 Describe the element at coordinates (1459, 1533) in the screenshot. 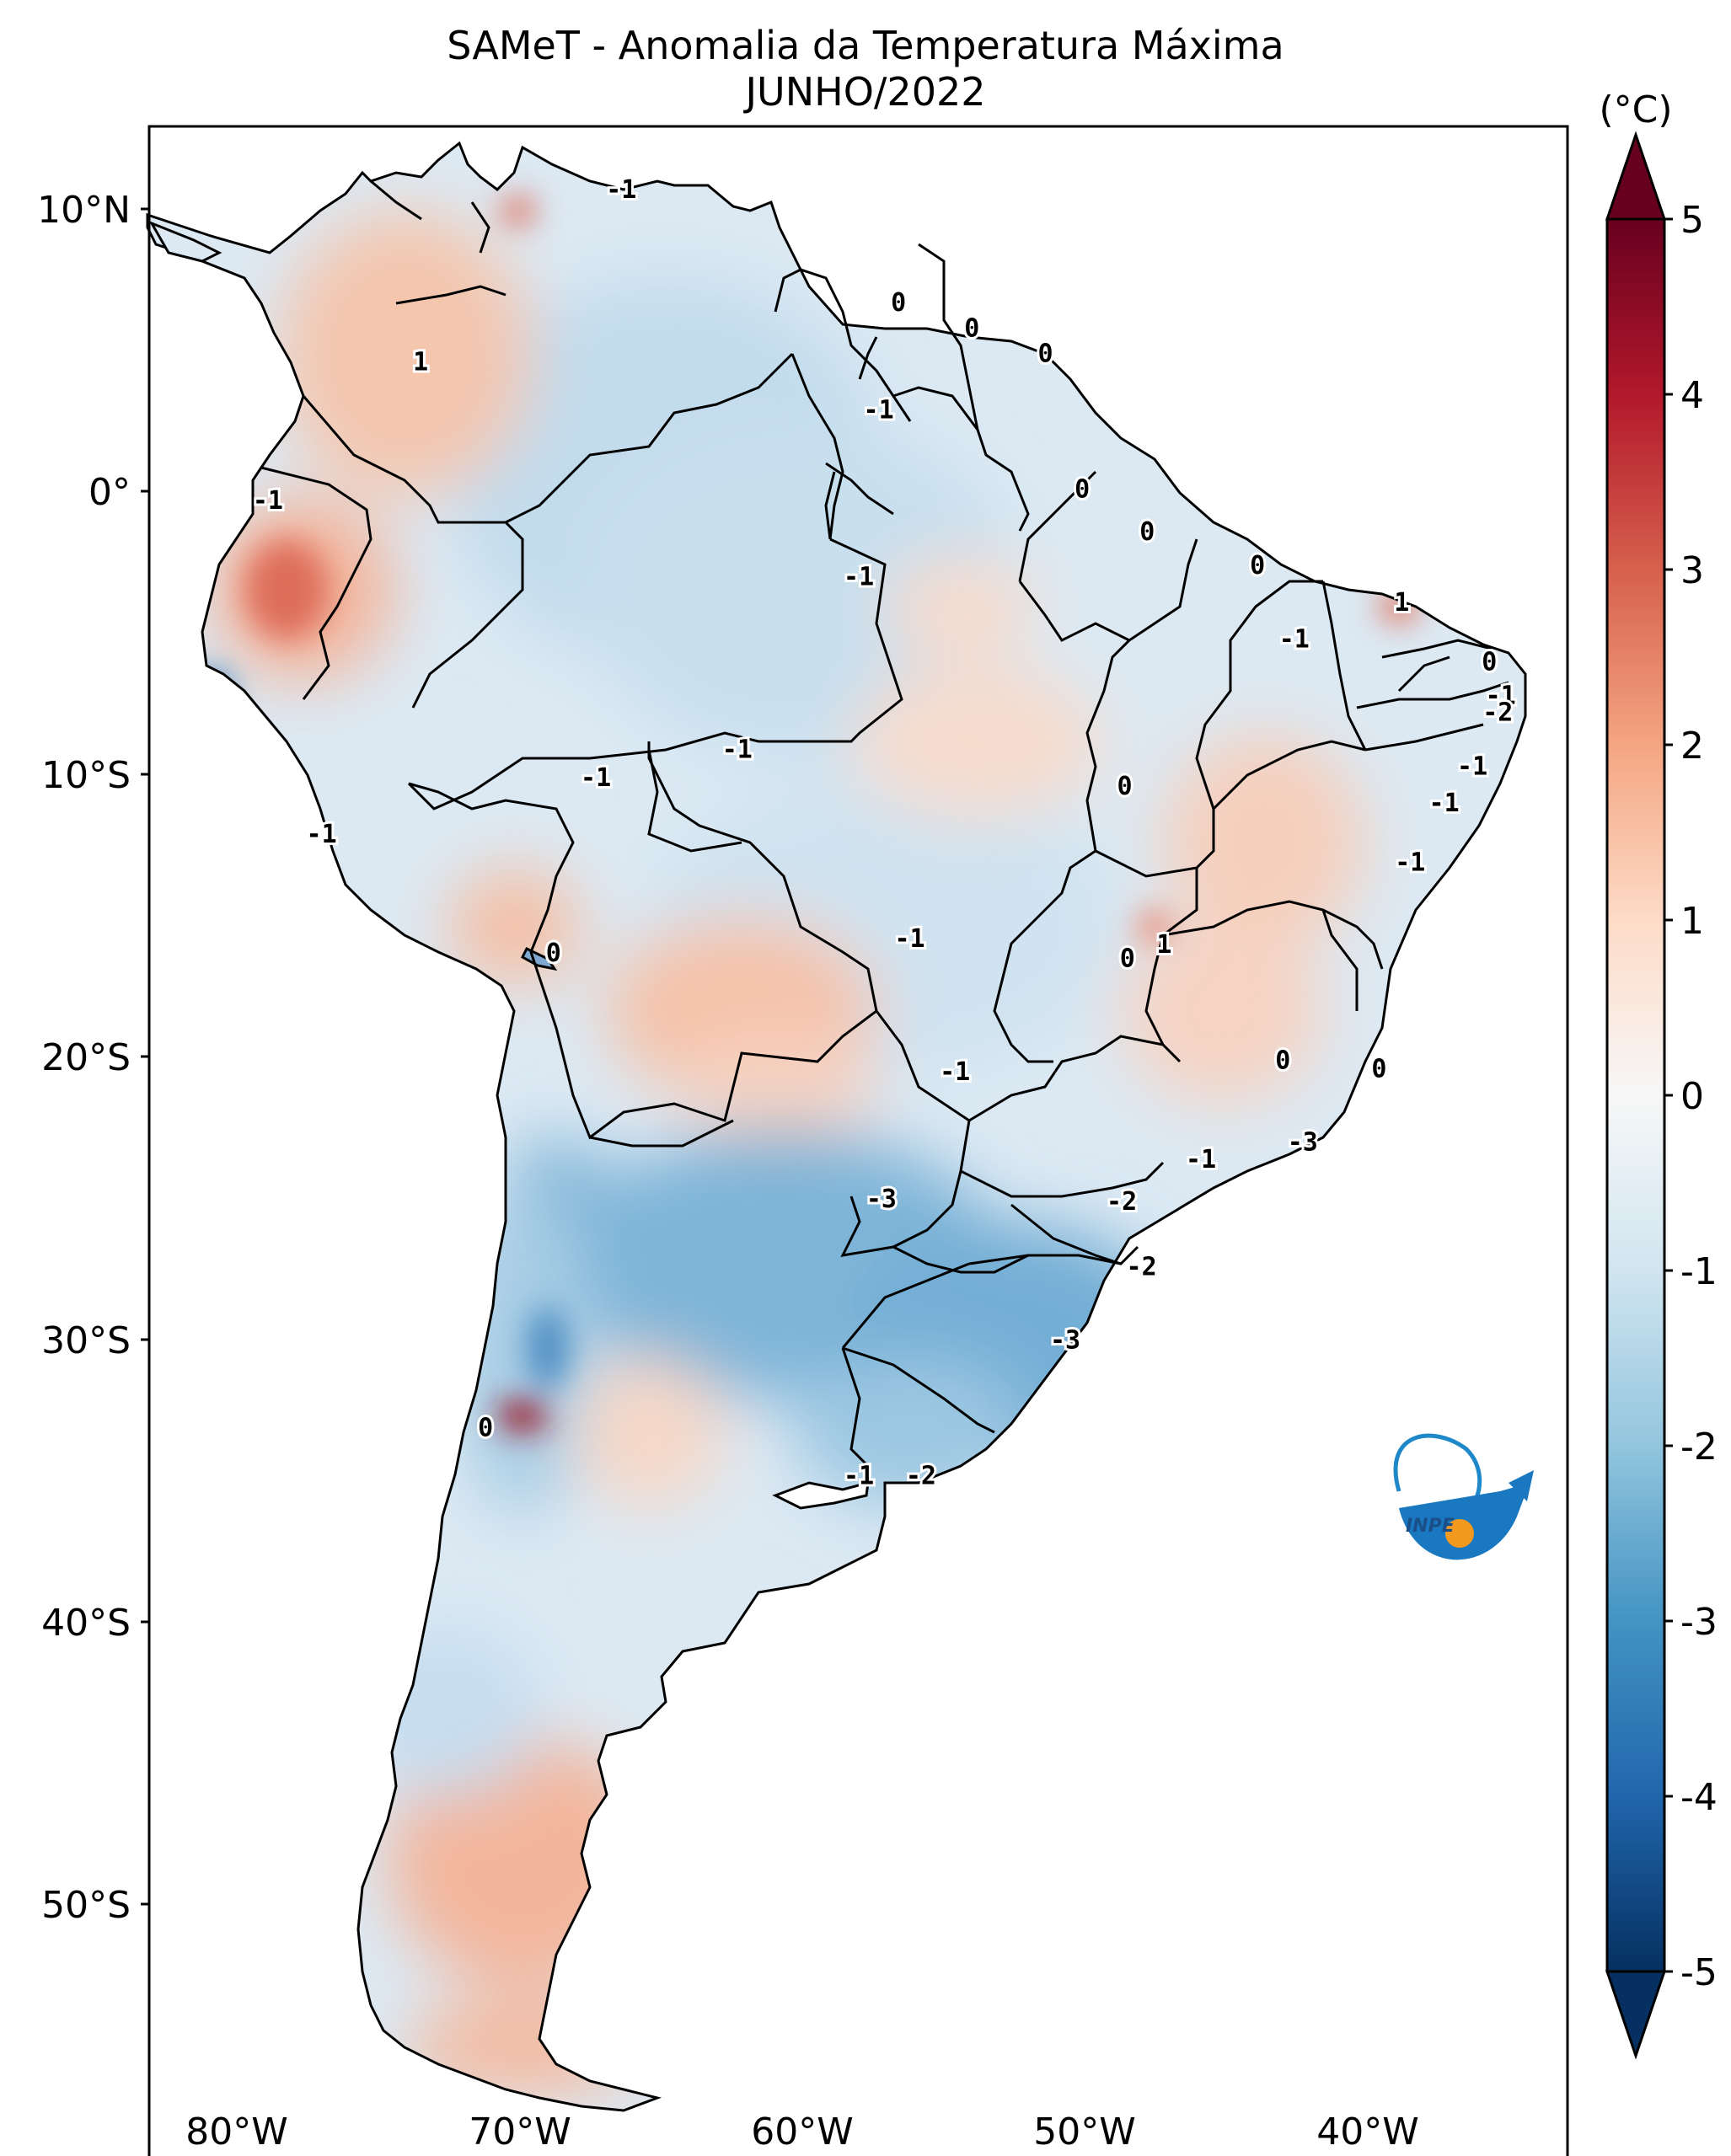

I see `logo-sun-icon` at that location.